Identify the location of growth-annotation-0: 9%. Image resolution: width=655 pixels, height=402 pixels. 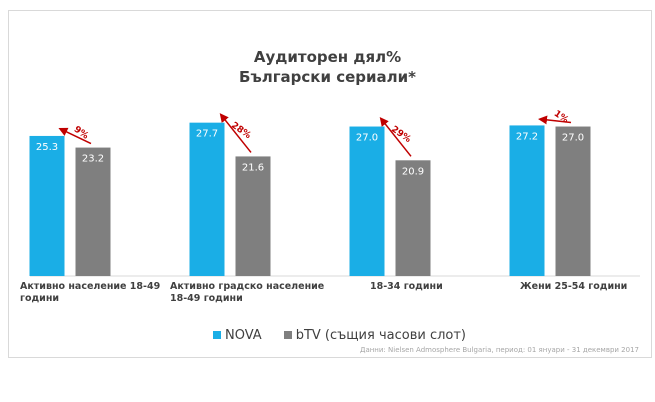
(81, 133).